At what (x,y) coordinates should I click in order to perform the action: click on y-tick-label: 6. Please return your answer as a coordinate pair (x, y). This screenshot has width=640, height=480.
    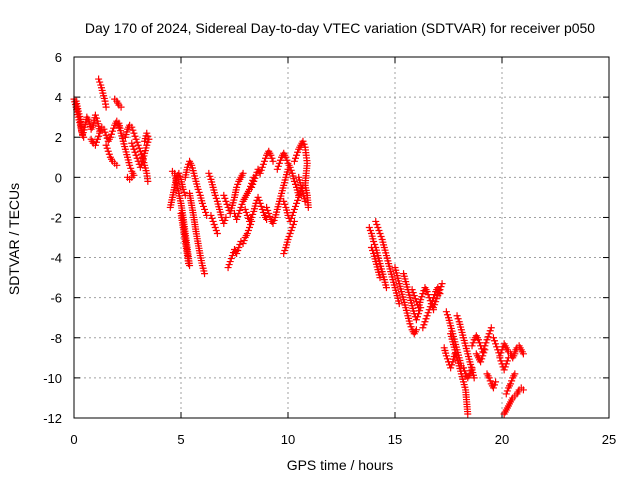
    Looking at the image, I should click on (58, 57).